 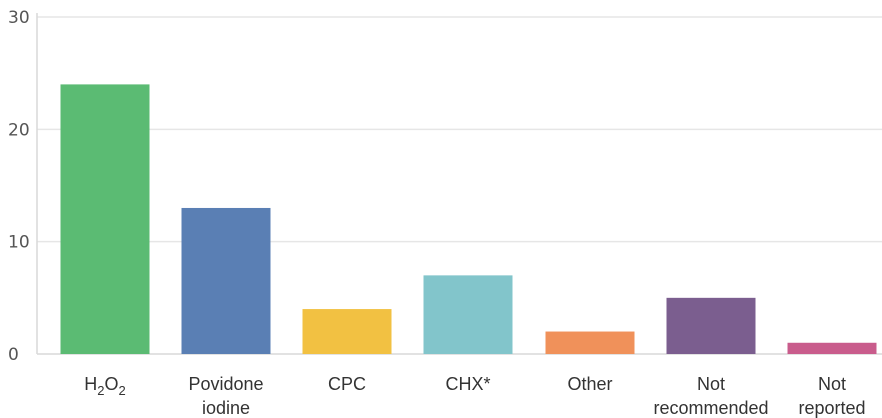 What do you see at coordinates (467, 384) in the screenshot?
I see `x-tick-label: CHX*` at bounding box center [467, 384].